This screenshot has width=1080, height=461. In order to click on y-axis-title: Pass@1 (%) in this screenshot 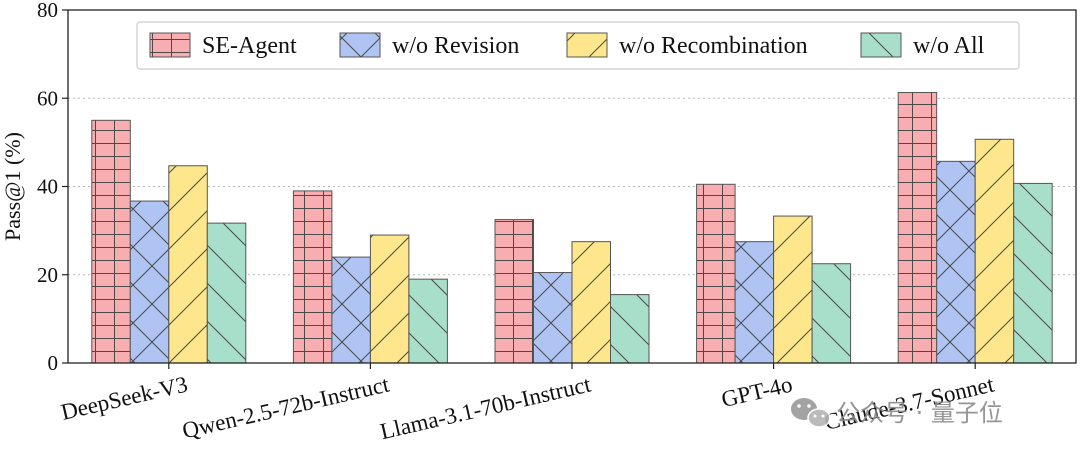, I will do `click(12, 186)`.